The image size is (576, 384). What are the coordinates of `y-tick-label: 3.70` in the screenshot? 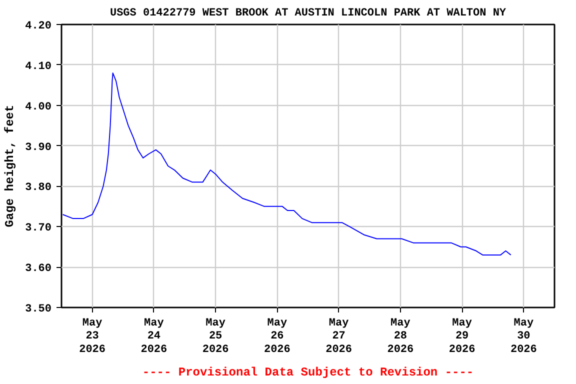 It's located at (38, 228).